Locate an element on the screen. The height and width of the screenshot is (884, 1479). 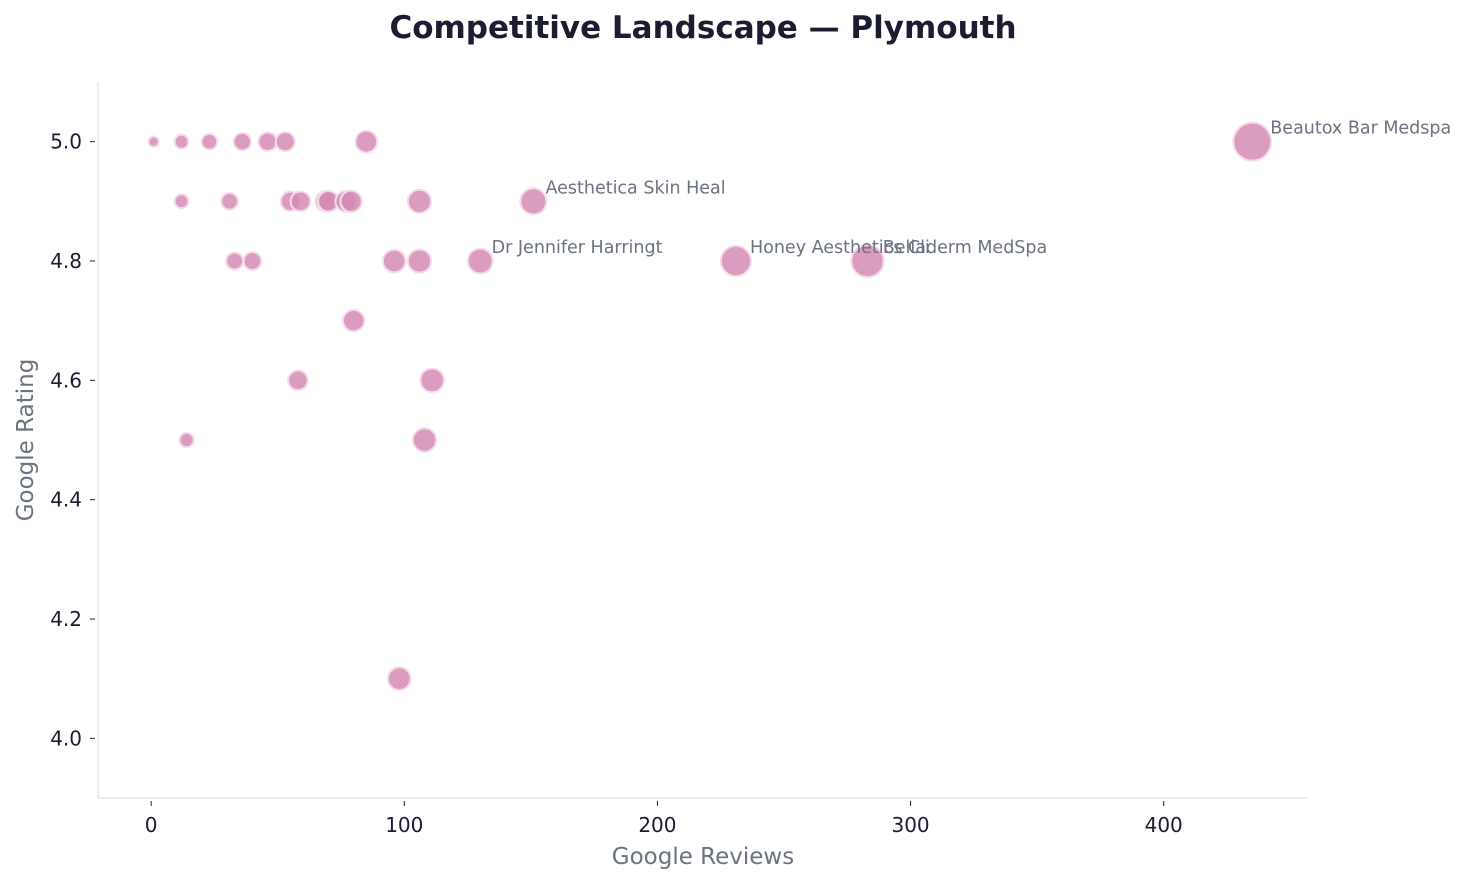
y-tick-label: 4.8 is located at coordinates (66, 261).